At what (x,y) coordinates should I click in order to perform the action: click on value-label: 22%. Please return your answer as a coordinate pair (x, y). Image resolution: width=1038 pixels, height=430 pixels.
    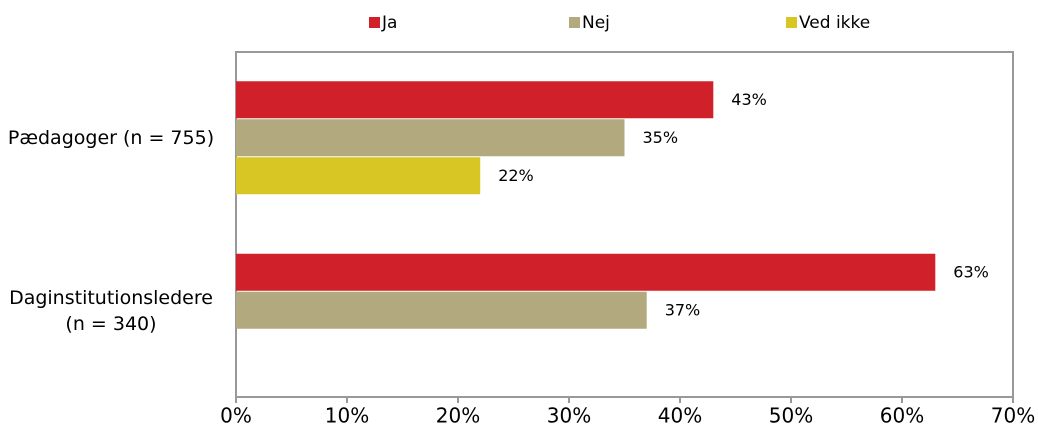
    Looking at the image, I should click on (516, 175).